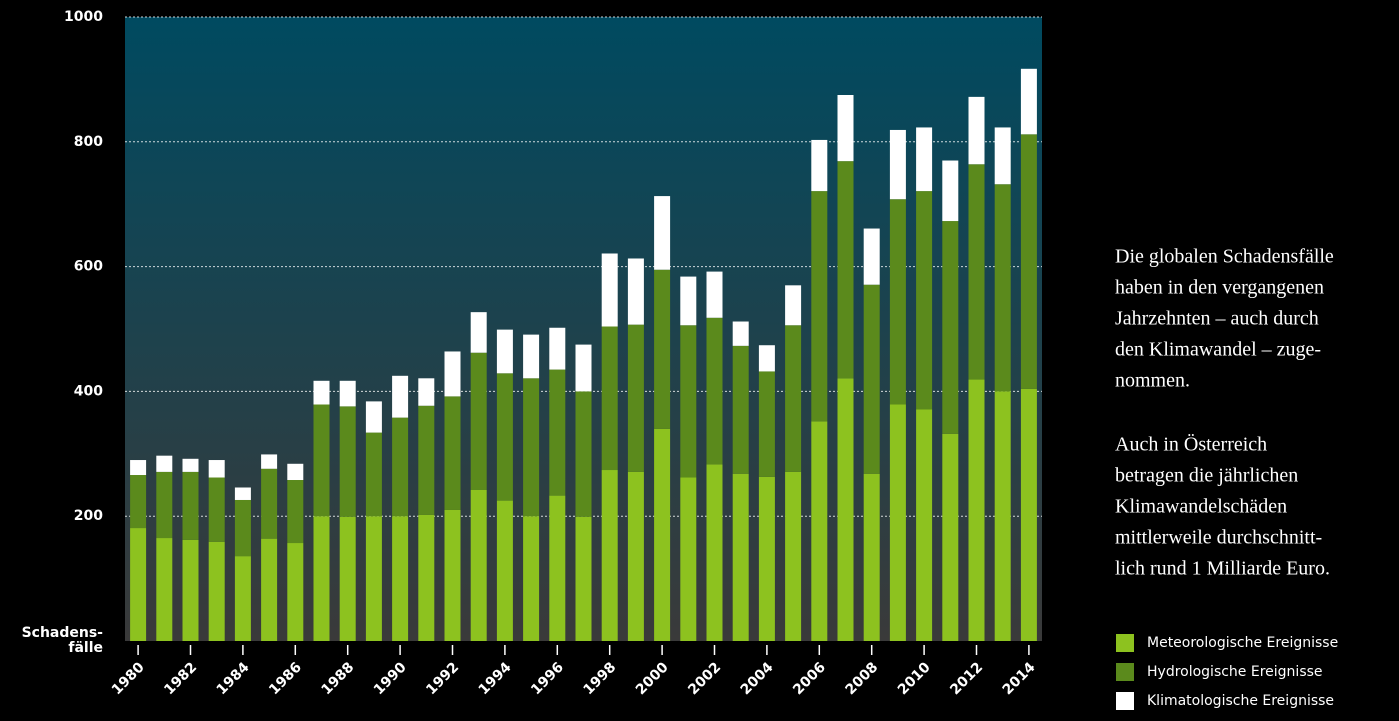 This screenshot has height=721, width=1399. Describe the element at coordinates (63, 633) in the screenshot. I see `y-axis-label: Schadens-` at that location.